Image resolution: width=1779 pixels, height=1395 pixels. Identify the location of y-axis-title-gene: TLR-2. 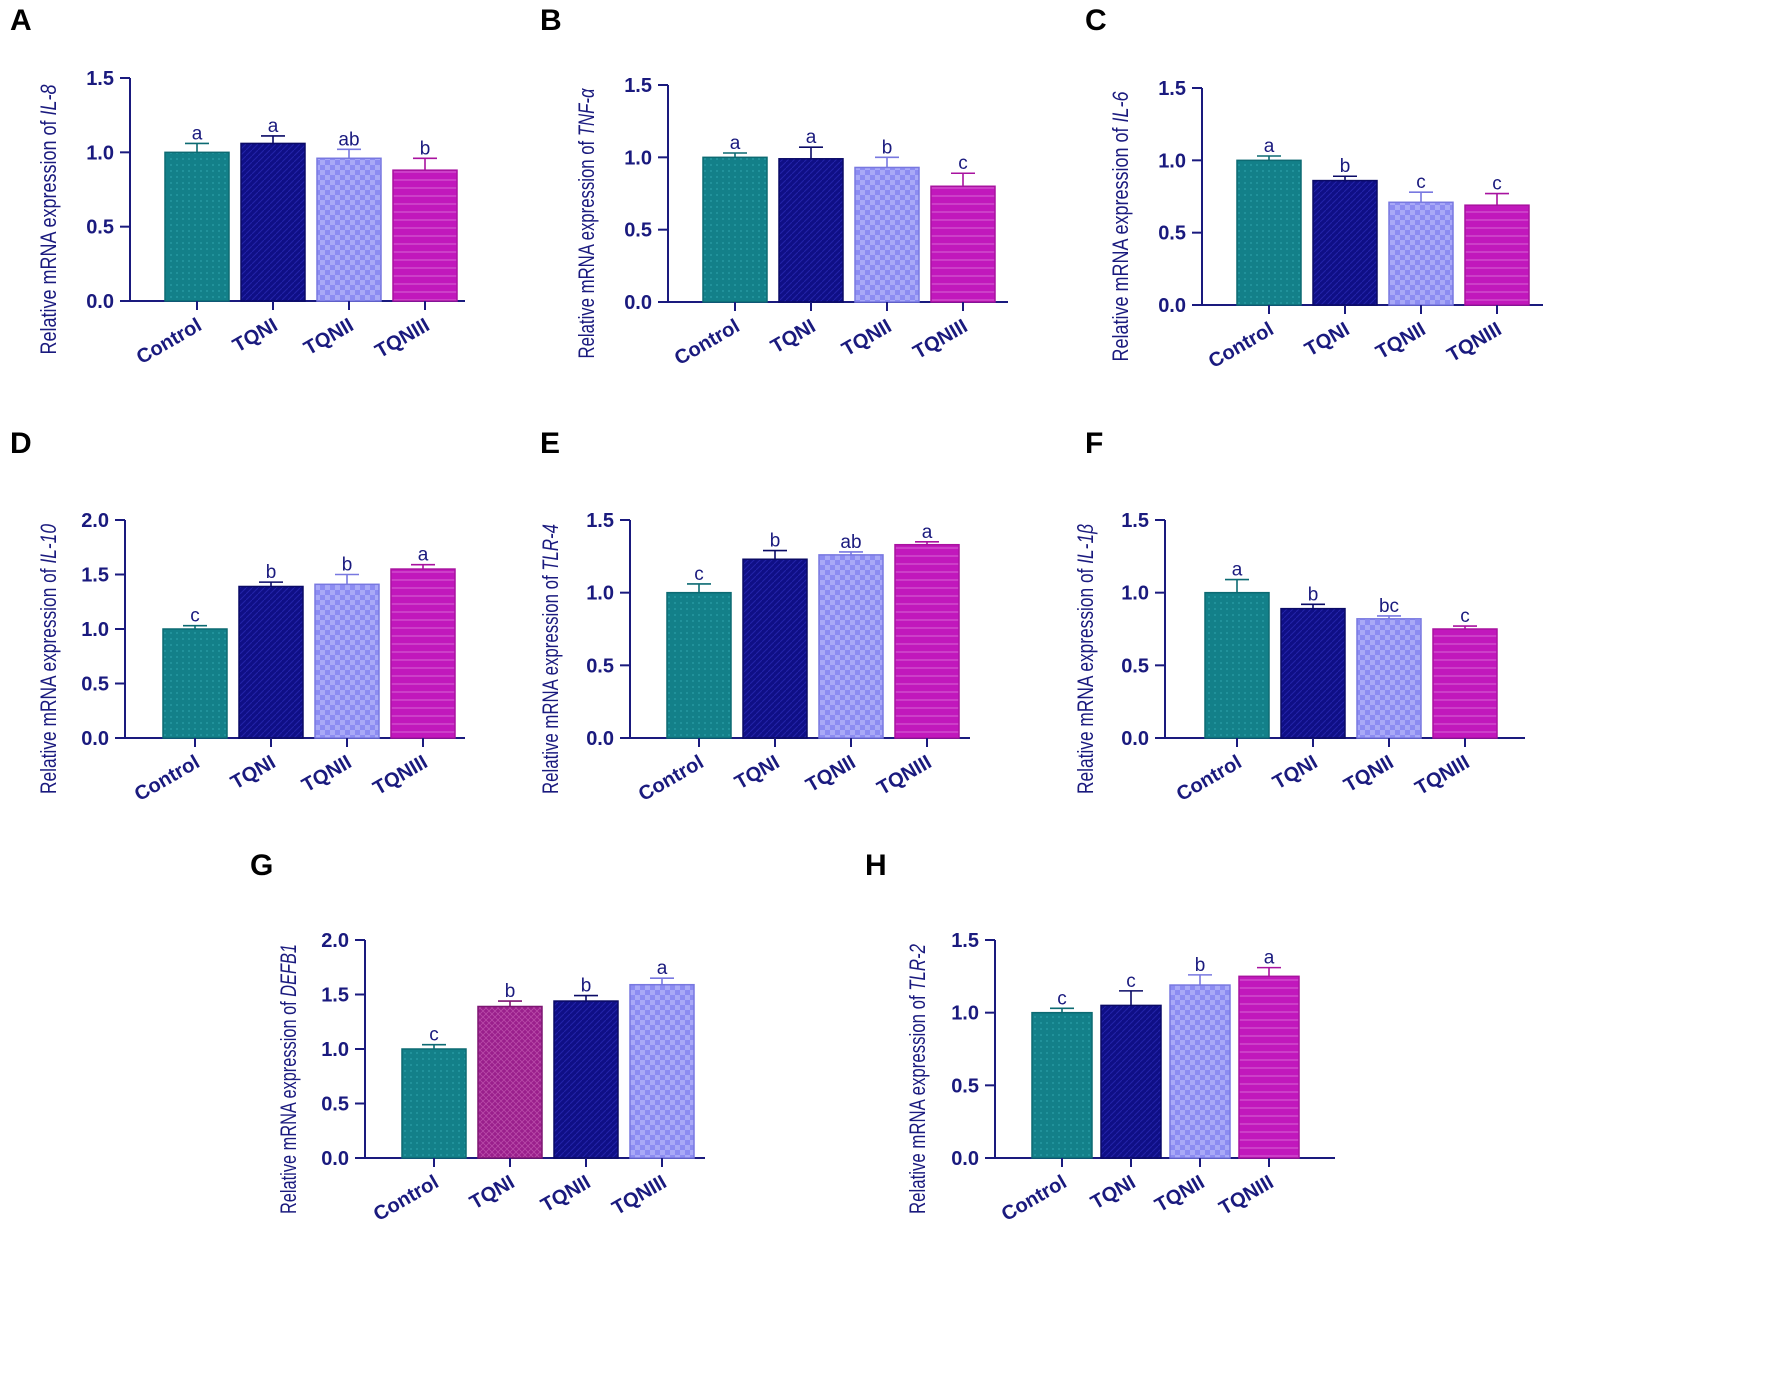
(917, 967).